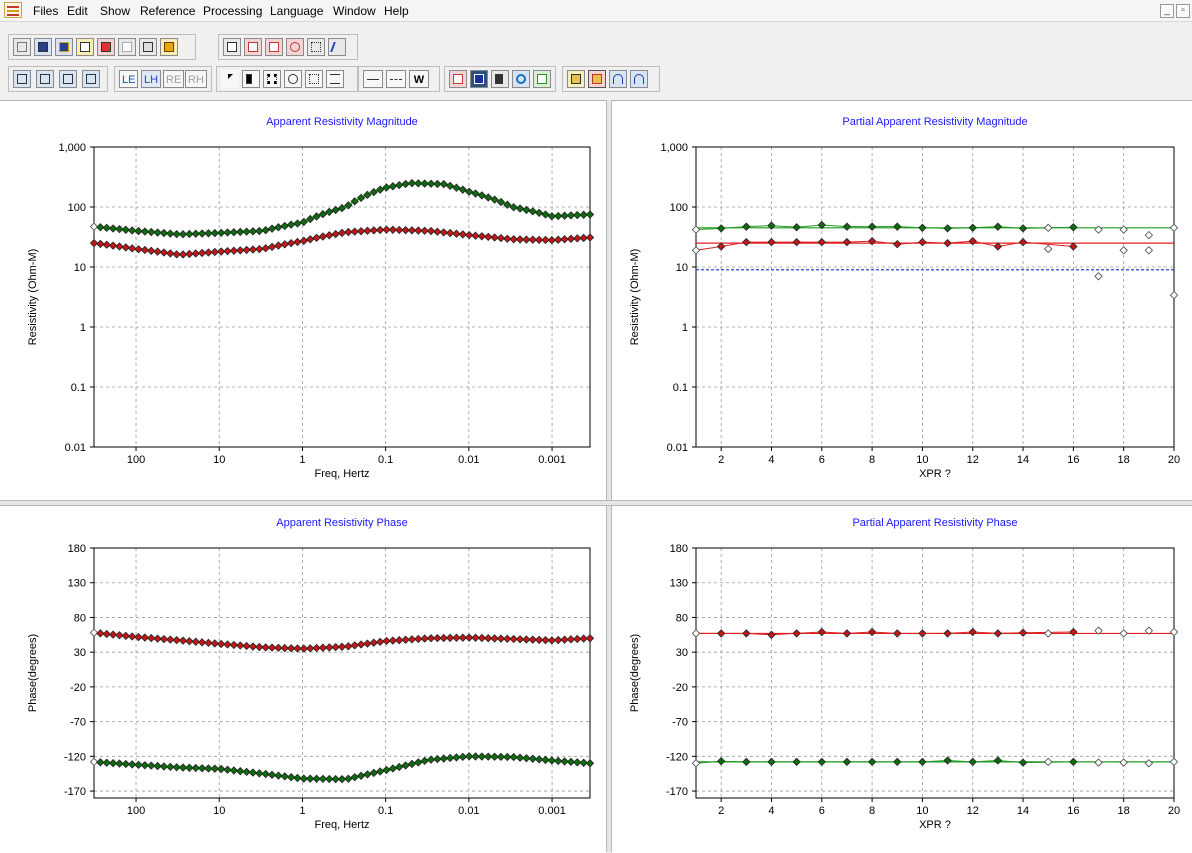  What do you see at coordinates (576, 79) in the screenshot?
I see `tools-icon` at bounding box center [576, 79].